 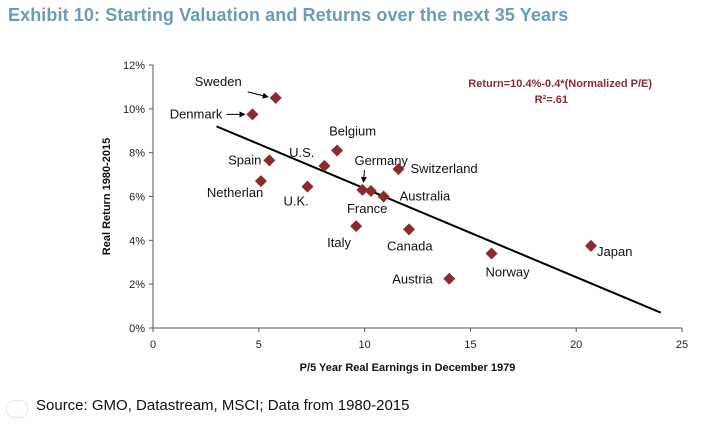 What do you see at coordinates (137, 285) in the screenshot?
I see `y-tick-label: 2%` at bounding box center [137, 285].